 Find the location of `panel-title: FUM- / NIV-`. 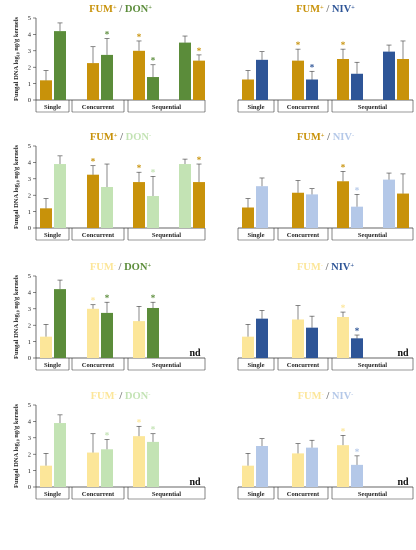

panel-title: FUM- / NIV- is located at coordinates (326, 397).